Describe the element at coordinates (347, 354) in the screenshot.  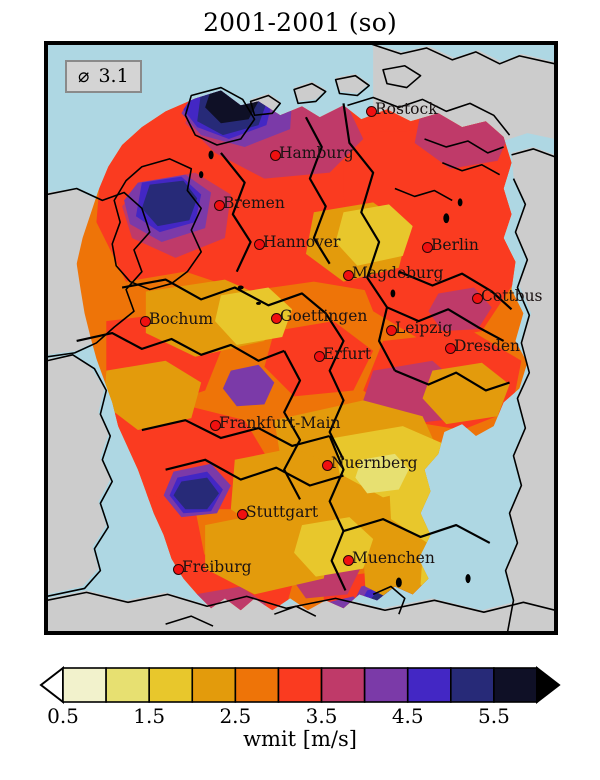
I see `city-label: Erfurt` at that location.